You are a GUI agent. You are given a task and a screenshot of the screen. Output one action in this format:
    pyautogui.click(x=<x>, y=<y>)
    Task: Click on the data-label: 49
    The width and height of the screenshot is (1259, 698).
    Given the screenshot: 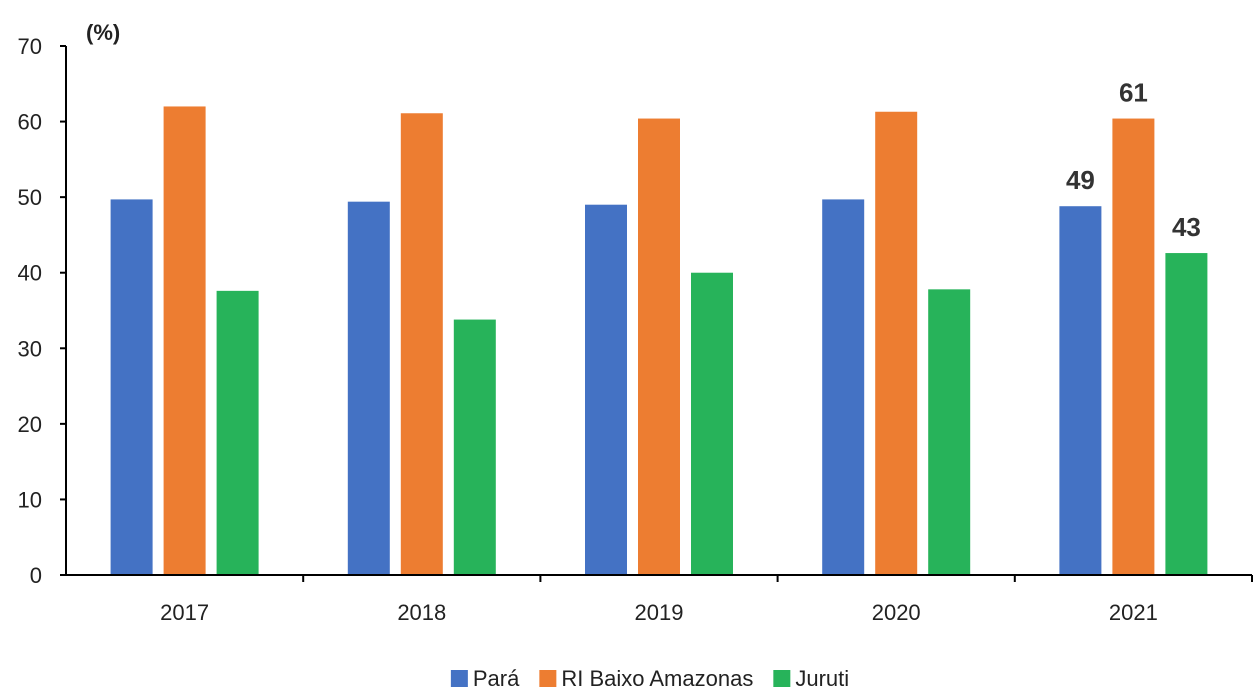 What is the action you would take?
    pyautogui.click(x=1080, y=180)
    